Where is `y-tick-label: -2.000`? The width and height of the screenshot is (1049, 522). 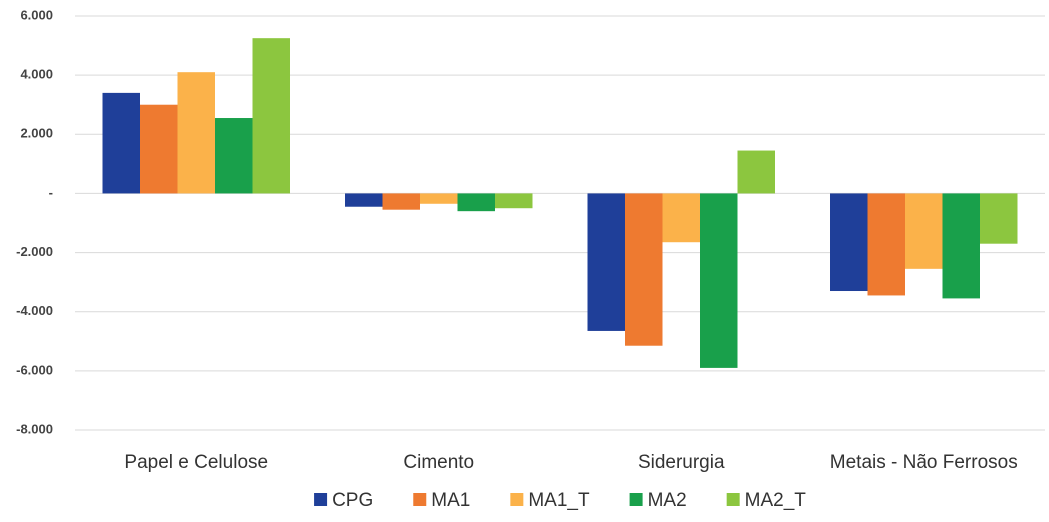 y-tick-label: -2.000 is located at coordinates (34, 251).